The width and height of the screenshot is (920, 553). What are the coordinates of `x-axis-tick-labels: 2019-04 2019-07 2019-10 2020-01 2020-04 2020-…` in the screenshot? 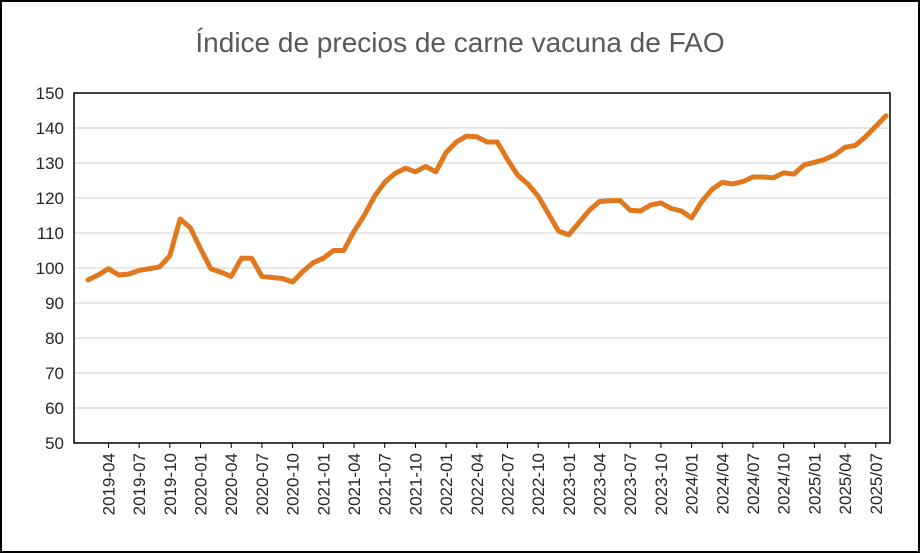 It's located at (492, 484).